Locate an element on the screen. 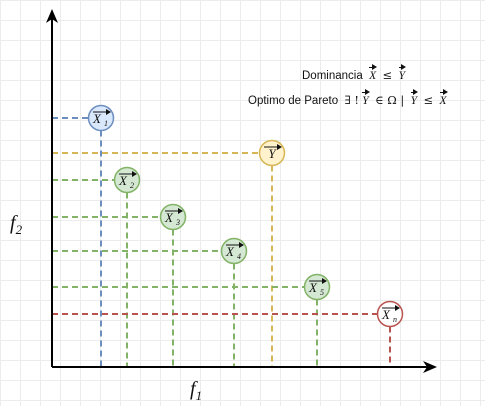  point-x1-label: X is located at coordinates (97, 118).